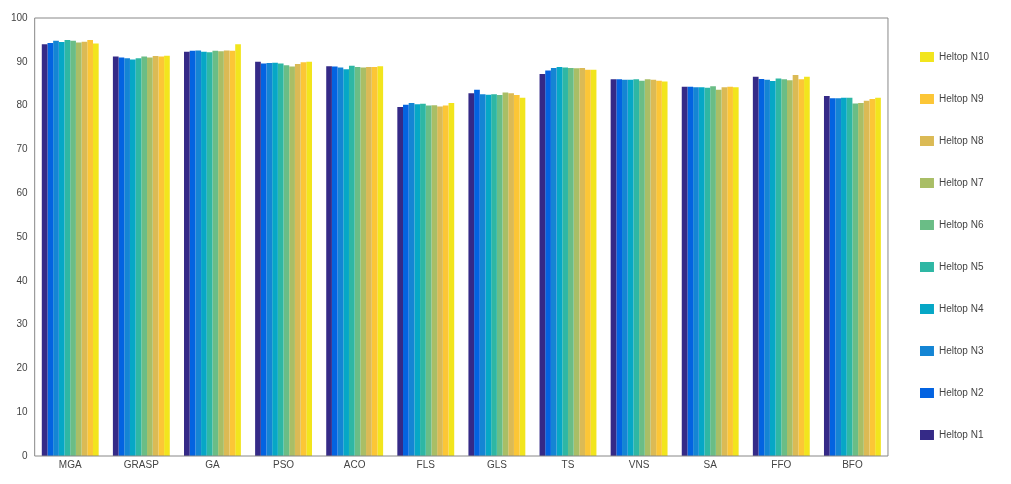 The width and height of the screenshot is (1011, 484). I want to click on legend-label: Heltop N5, so click(961, 266).